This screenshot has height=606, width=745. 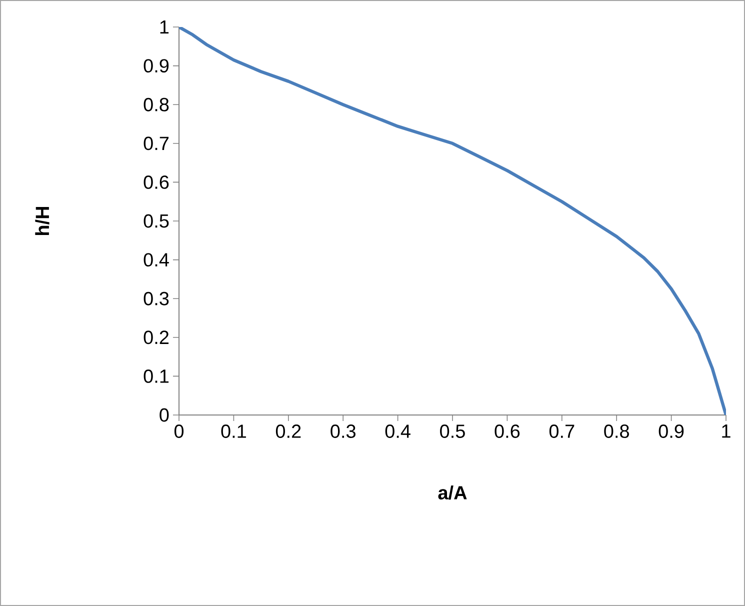 What do you see at coordinates (156, 182) in the screenshot?
I see `y-tick-label: 0.6` at bounding box center [156, 182].